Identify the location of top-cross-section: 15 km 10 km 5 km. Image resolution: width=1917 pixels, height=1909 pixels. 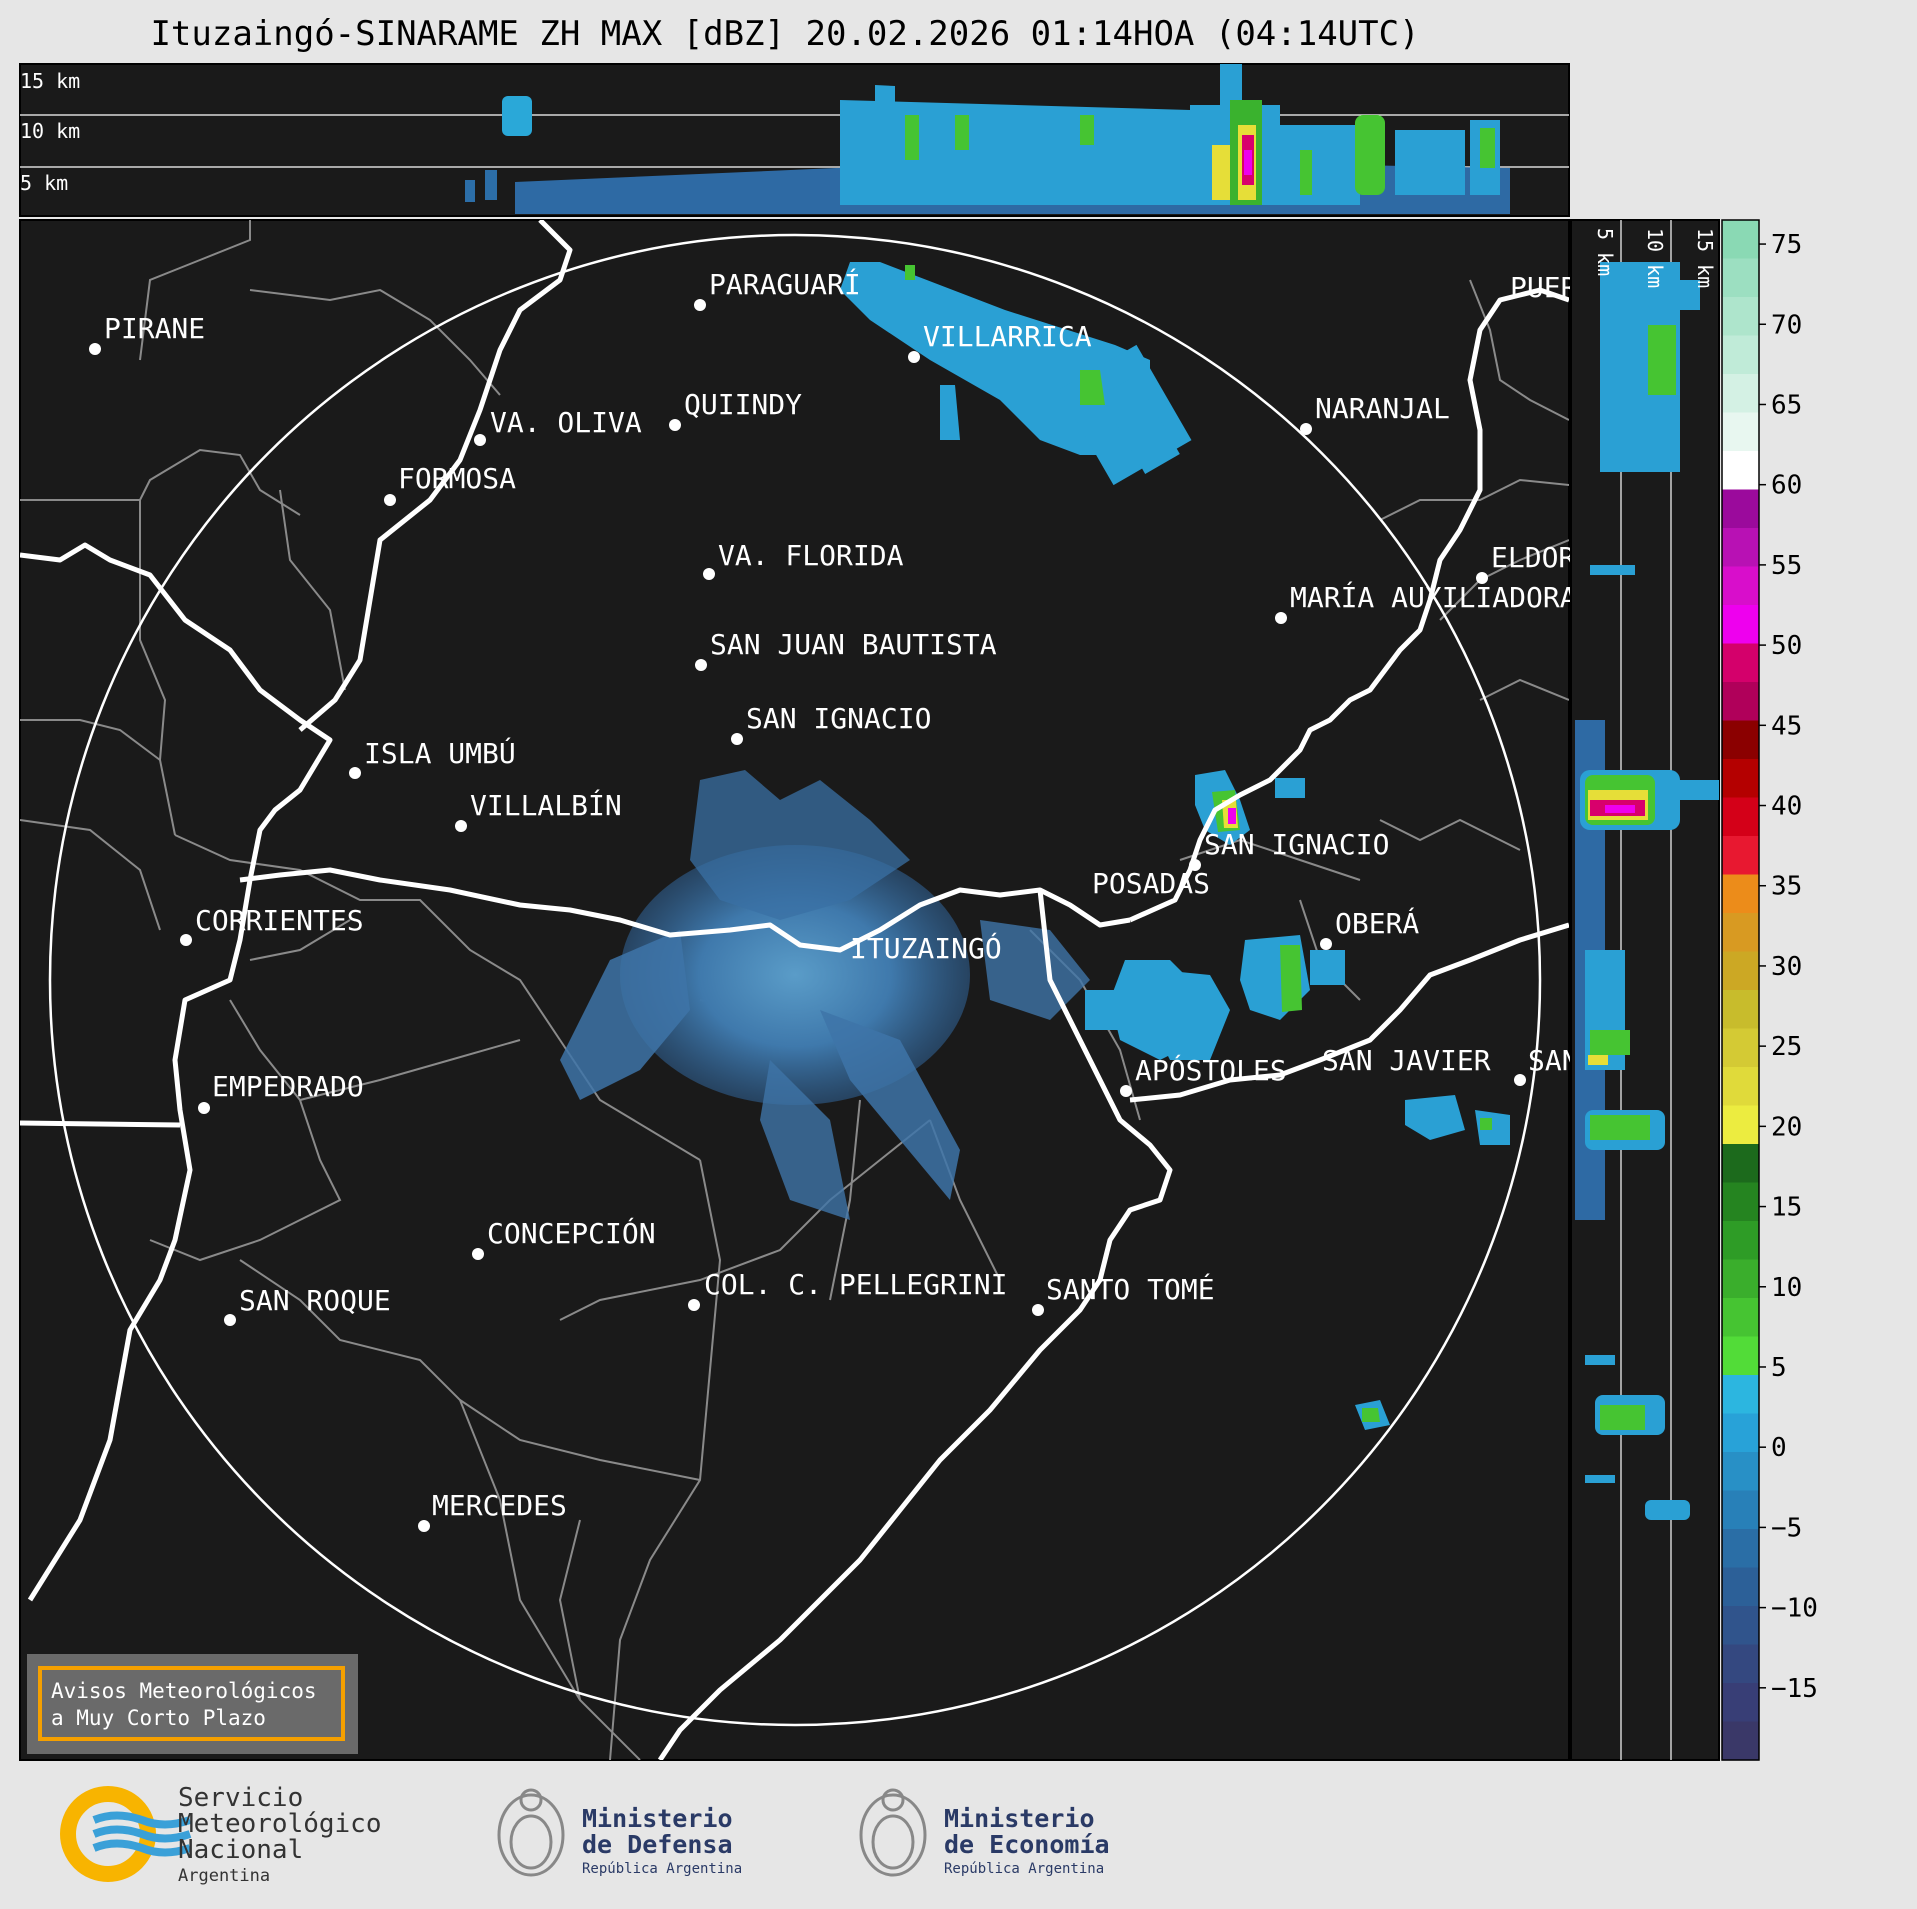
(794, 140).